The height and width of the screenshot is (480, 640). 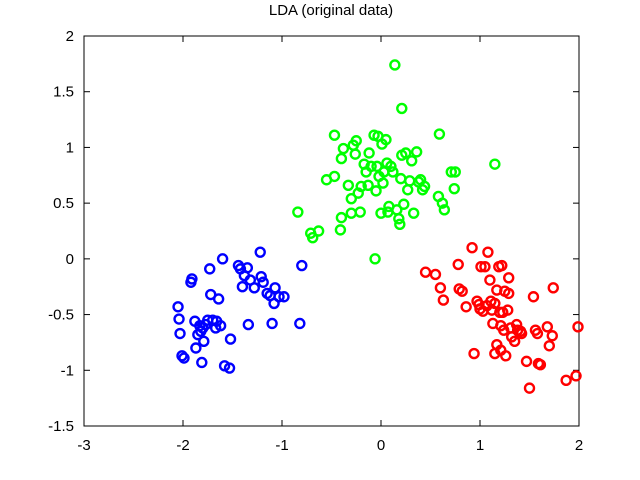 What do you see at coordinates (63, 92) in the screenshot?
I see `y-tick-label: 1.5` at bounding box center [63, 92].